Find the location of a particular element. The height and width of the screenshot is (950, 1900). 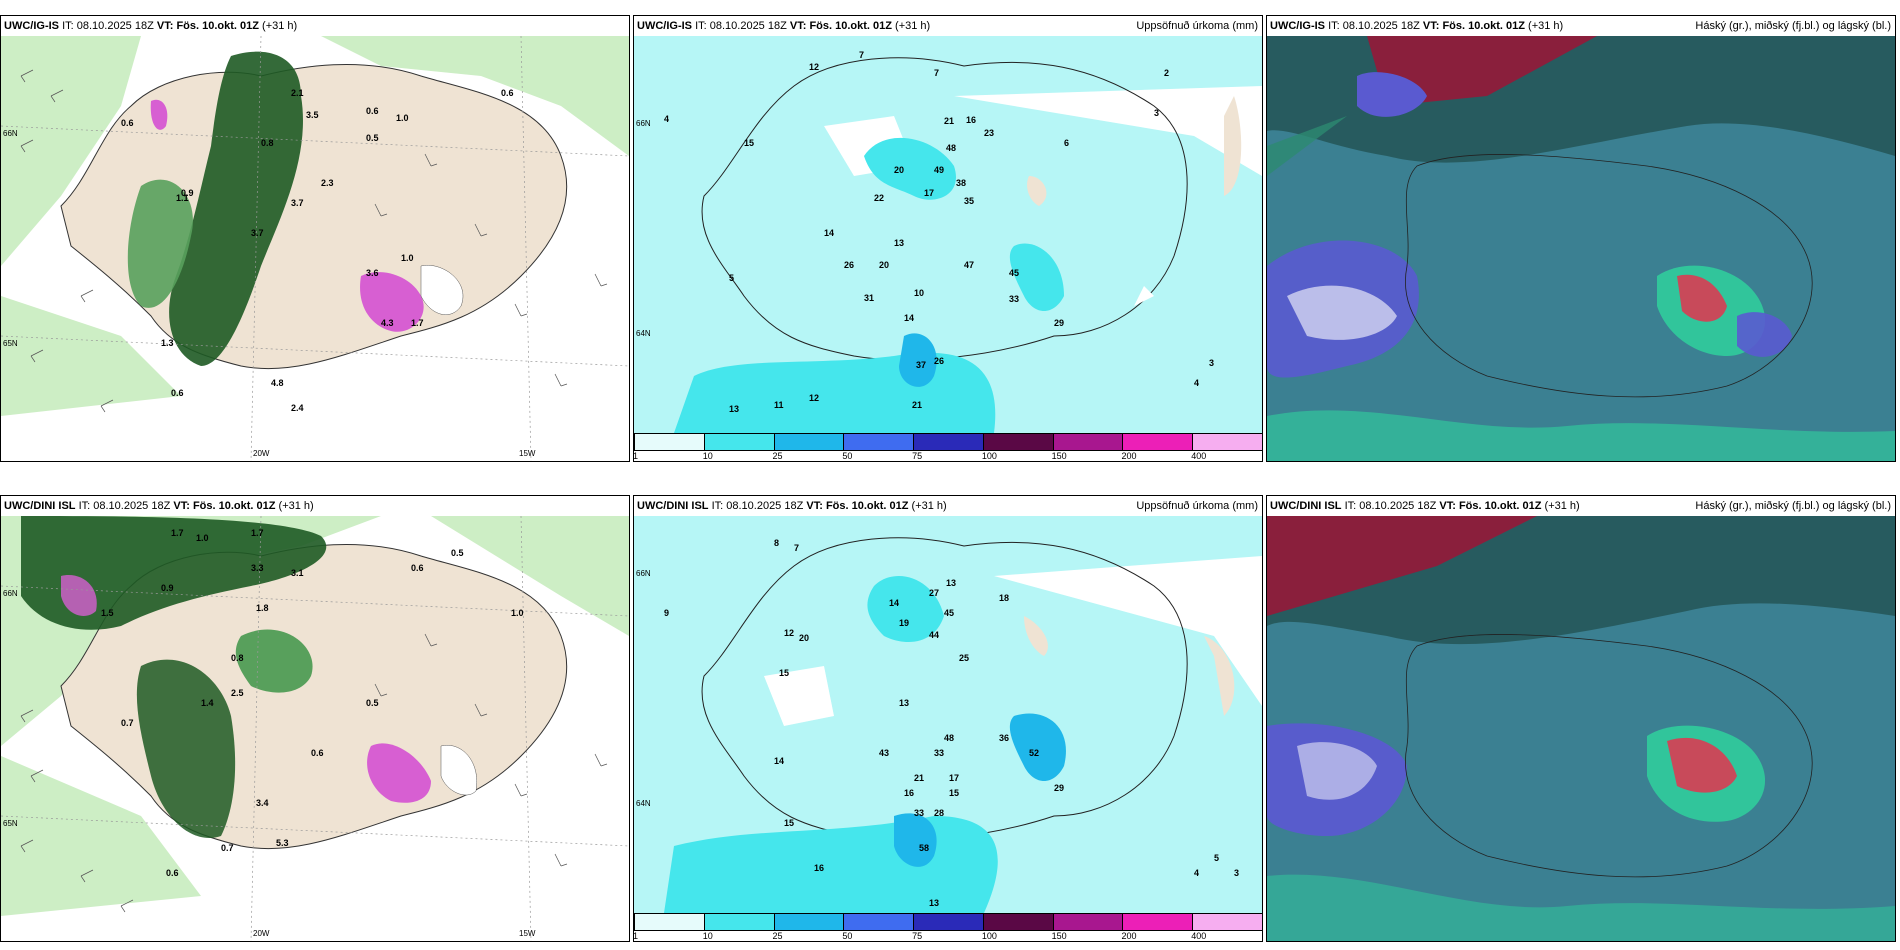

value-label: 2.4 is located at coordinates (297, 408).